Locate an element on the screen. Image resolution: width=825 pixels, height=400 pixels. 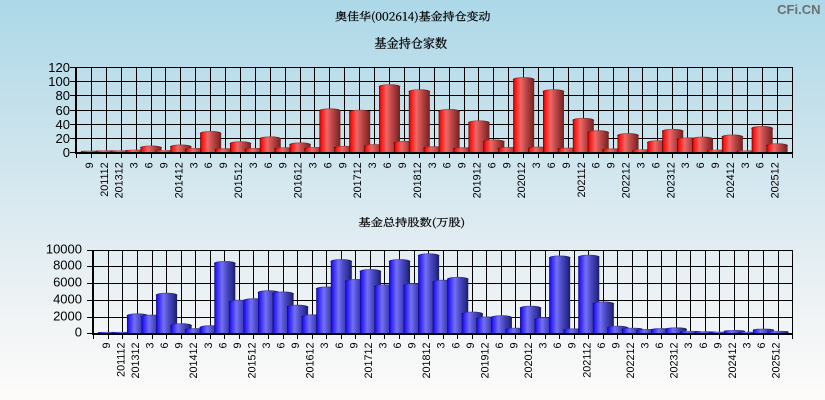
svg-text: 201712 is located at coordinates (369, 361).